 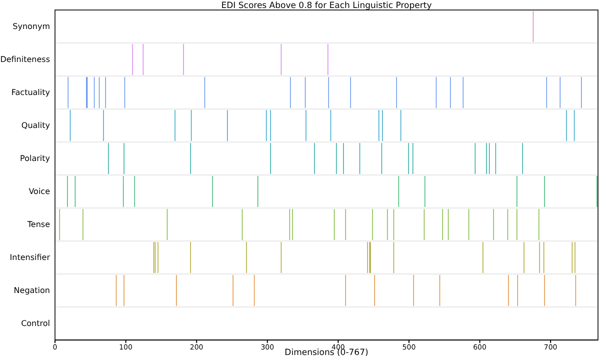 What do you see at coordinates (326, 352) in the screenshot?
I see `x-axis-title: Dimensions (0-767)` at bounding box center [326, 352].